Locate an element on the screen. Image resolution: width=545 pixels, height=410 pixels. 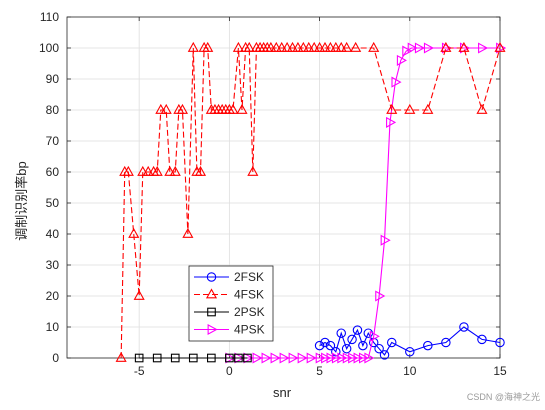
x-axis-label: snr is located at coordinates (282, 392).